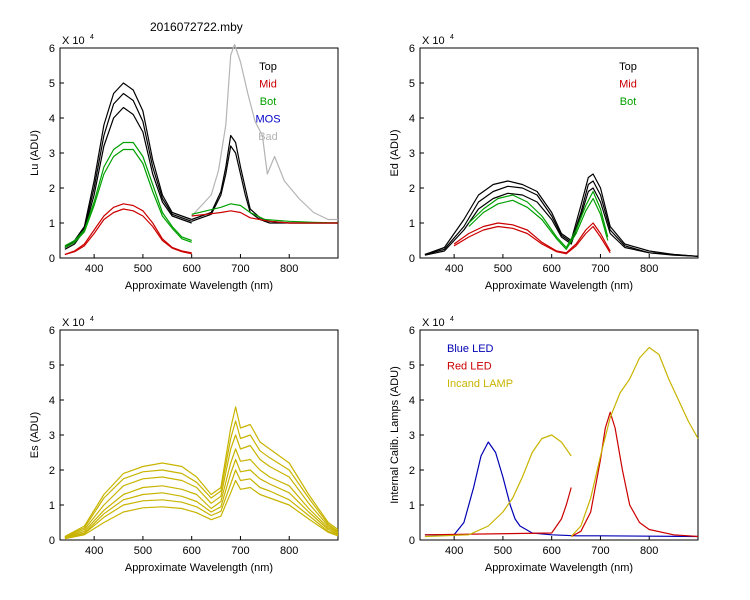 Image resolution: width=750 pixels, height=600 pixels. What do you see at coordinates (395, 152) in the screenshot?
I see `y-axis-label: Ed (ADU)` at bounding box center [395, 152].